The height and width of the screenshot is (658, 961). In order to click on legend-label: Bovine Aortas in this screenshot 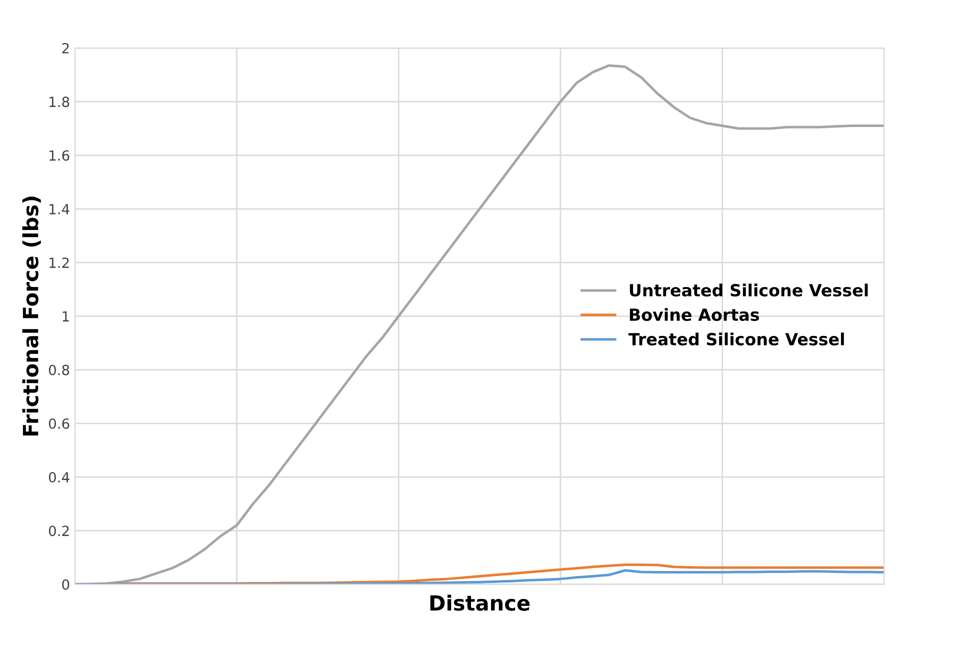, I will do `click(695, 315)`.